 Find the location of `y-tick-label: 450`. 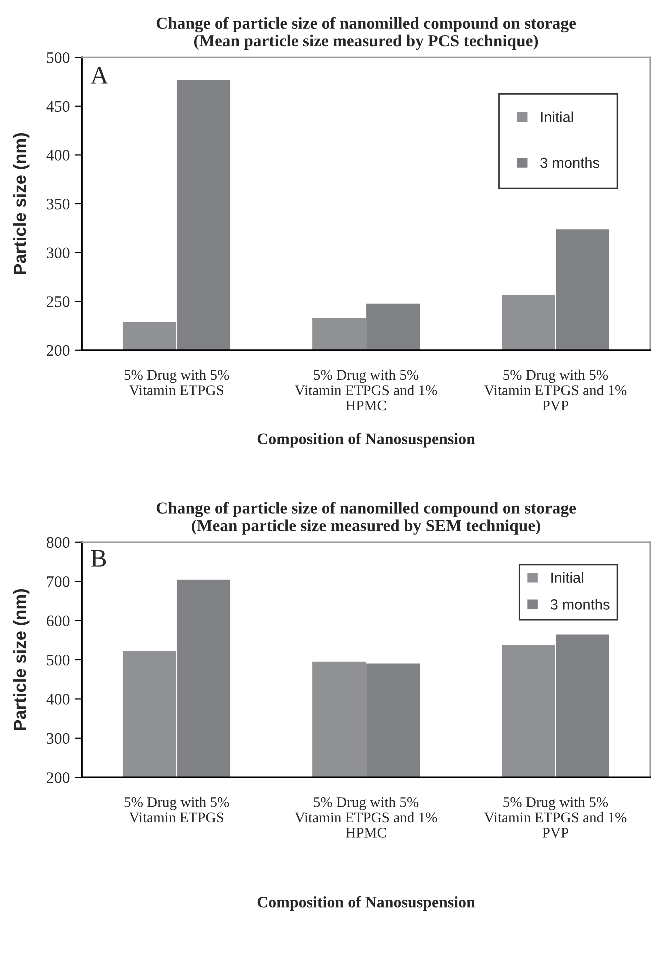

y-tick-label: 450 is located at coordinates (58, 106).